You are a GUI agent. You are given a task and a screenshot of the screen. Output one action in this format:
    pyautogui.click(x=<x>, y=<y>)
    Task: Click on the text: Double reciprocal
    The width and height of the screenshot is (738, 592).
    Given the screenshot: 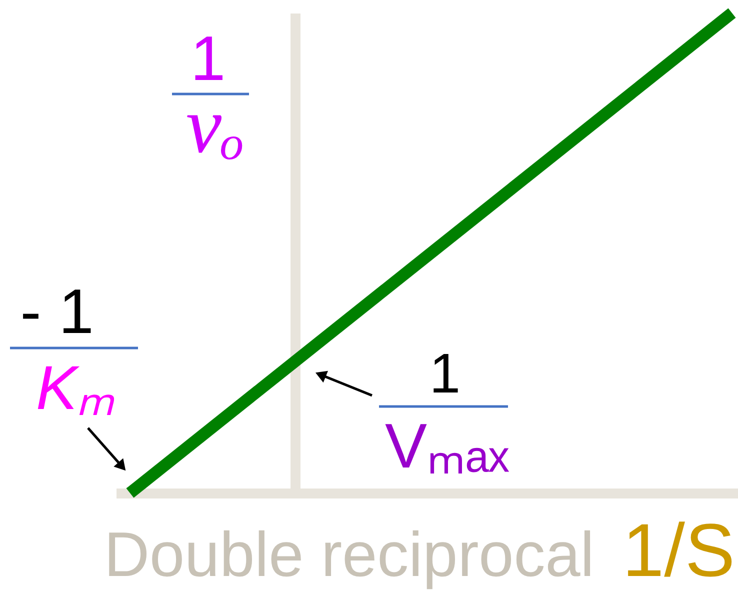 What is the action you would take?
    pyautogui.click(x=349, y=555)
    